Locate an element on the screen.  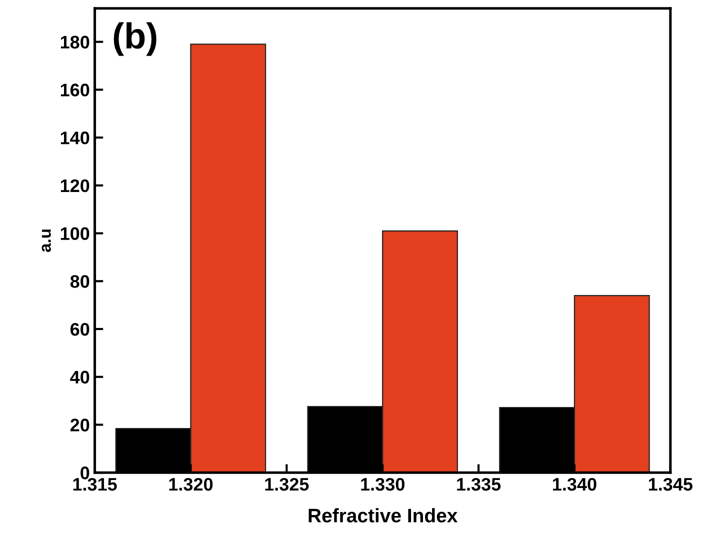
x-tick-label: 1.335 is located at coordinates (479, 484).